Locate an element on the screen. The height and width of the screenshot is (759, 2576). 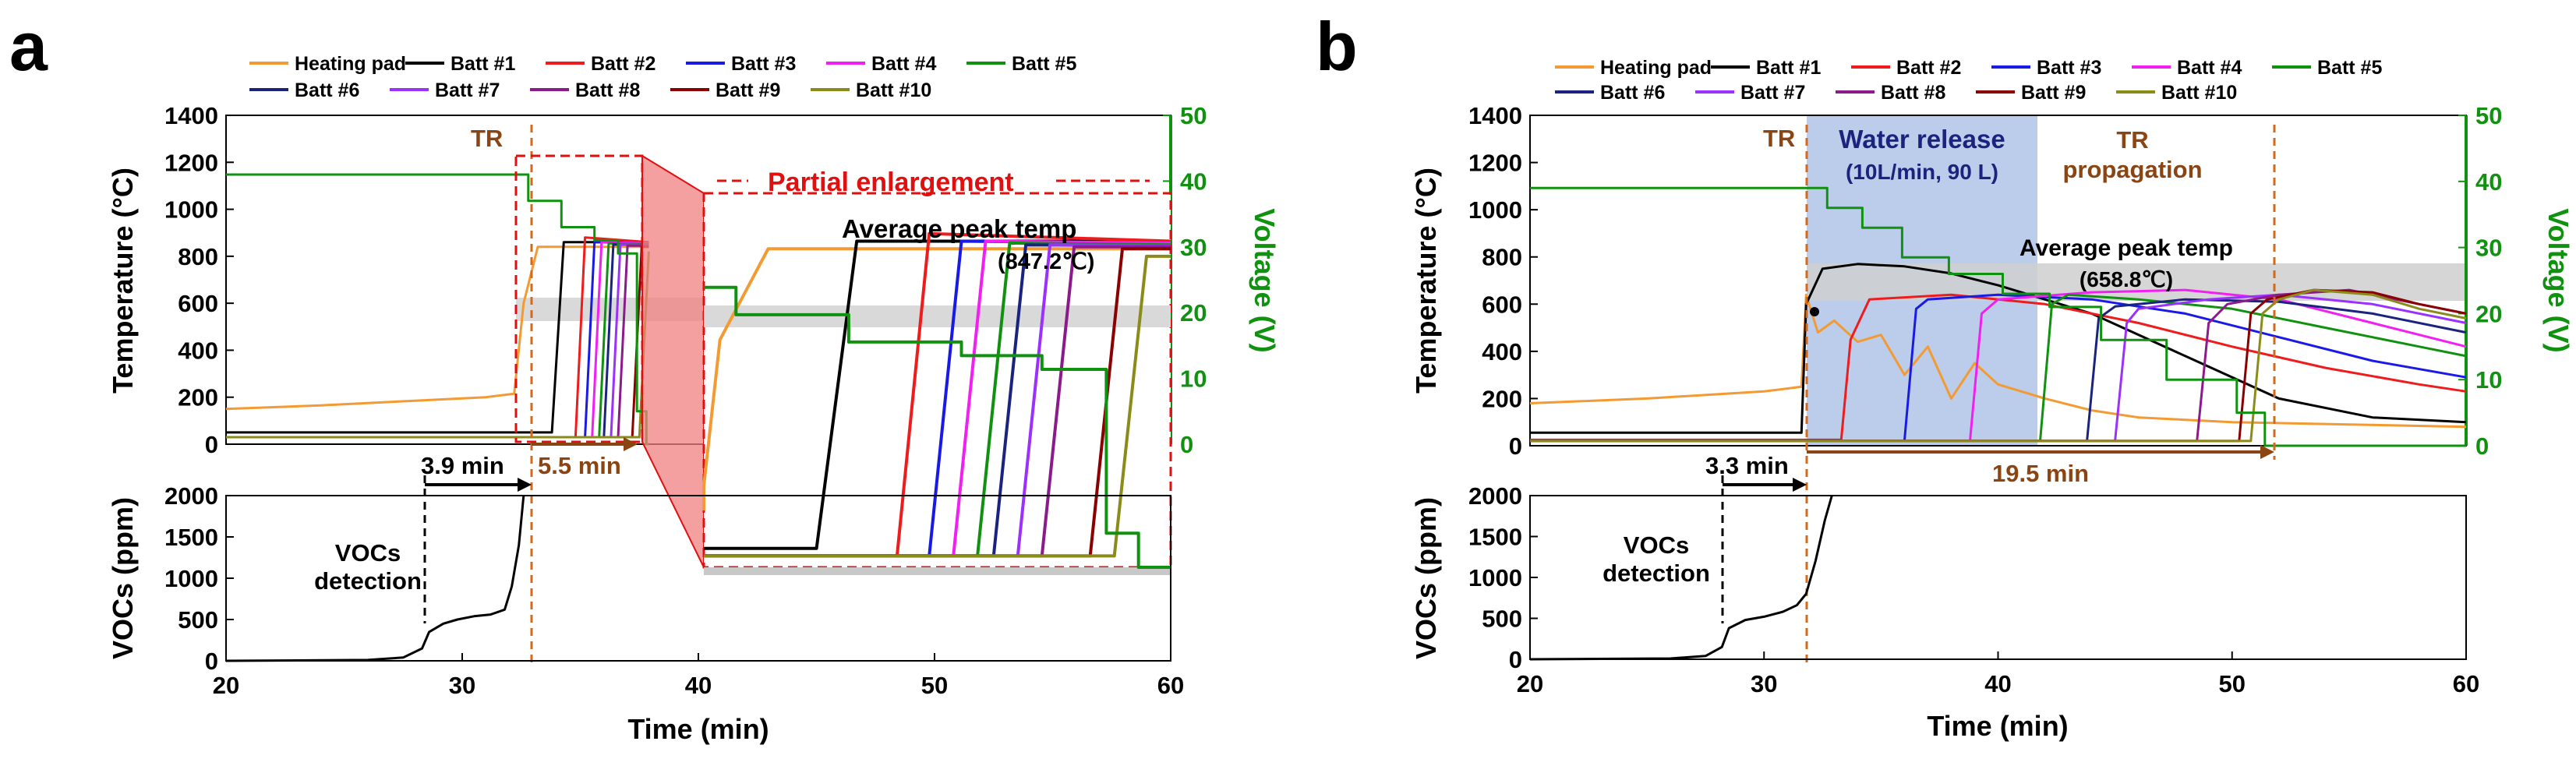
water-release-label-b: Water release is located at coordinates (1922, 139).